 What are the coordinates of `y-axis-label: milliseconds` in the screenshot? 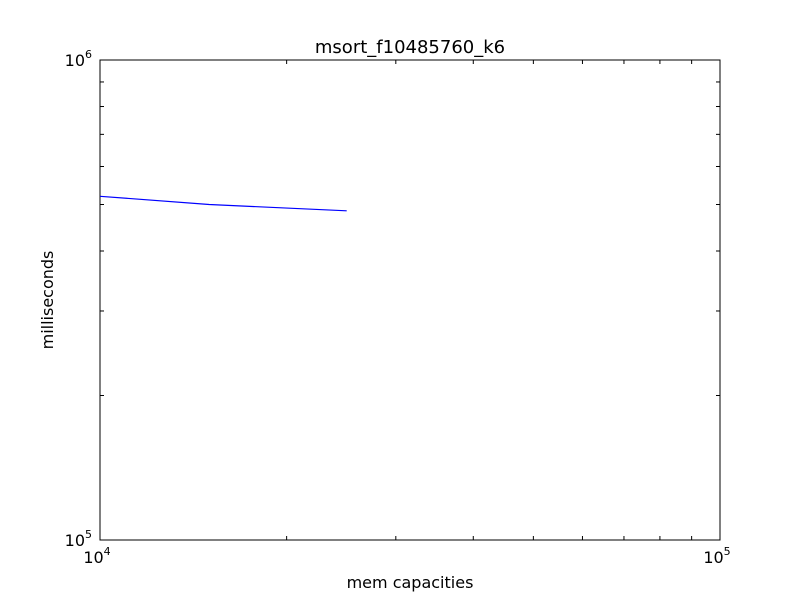 It's located at (47, 300).